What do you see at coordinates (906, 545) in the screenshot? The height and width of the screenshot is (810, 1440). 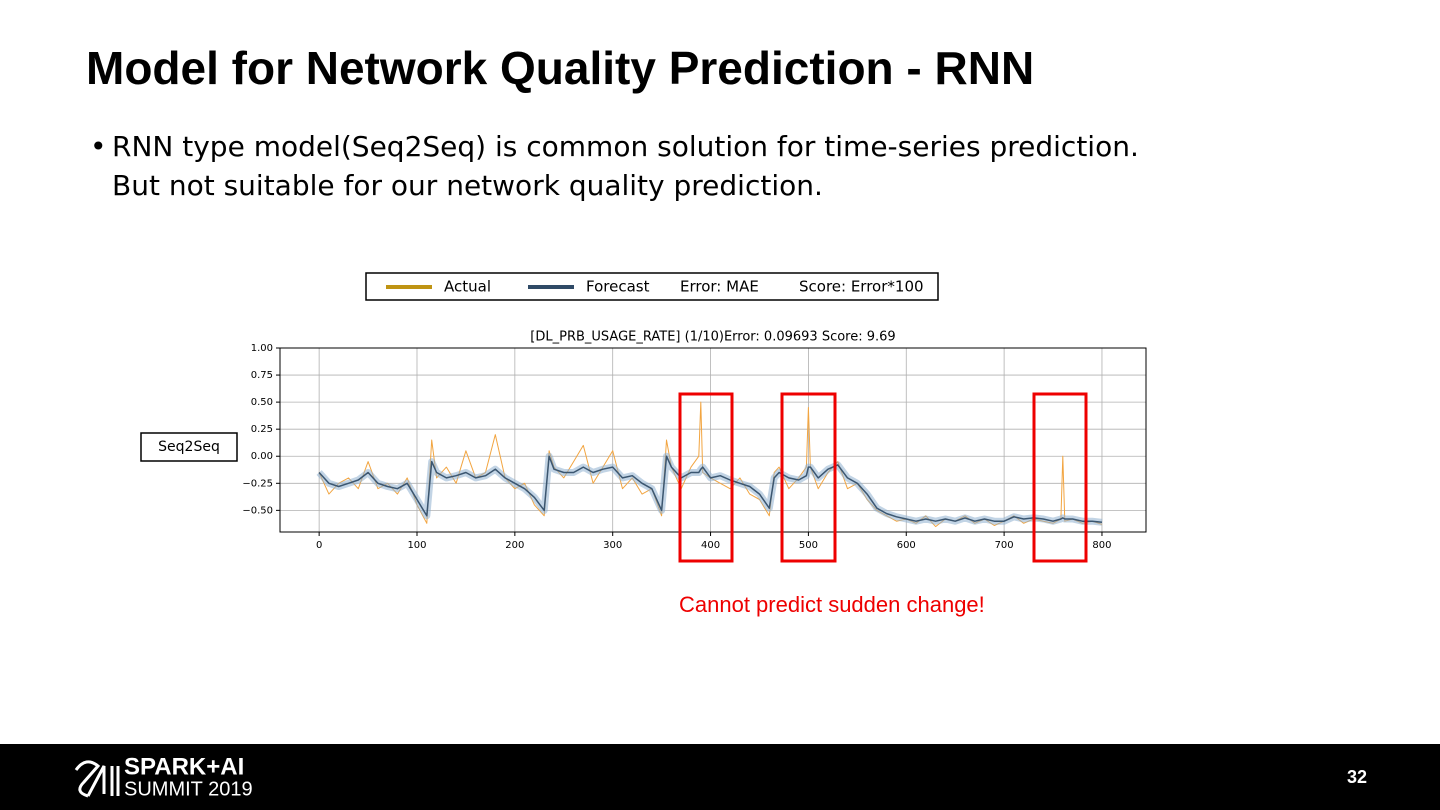 I see `x-tick-label: 600` at bounding box center [906, 545].